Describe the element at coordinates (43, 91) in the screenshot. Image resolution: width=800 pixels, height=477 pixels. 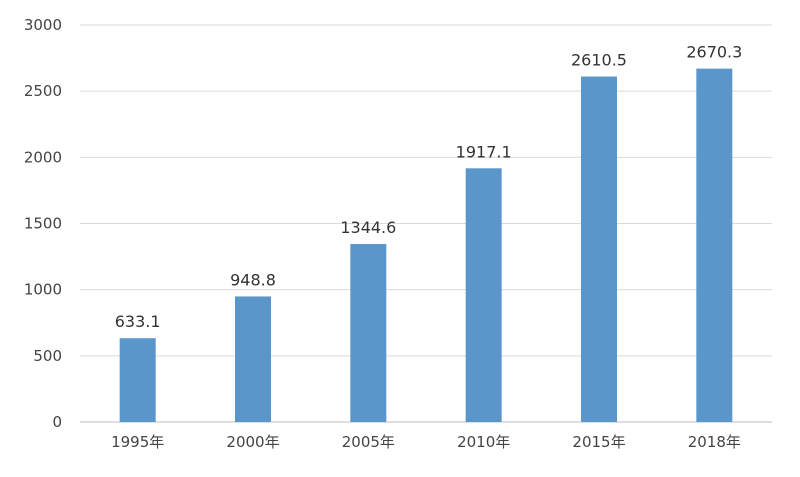
I see `y-tick-label: 2500` at that location.